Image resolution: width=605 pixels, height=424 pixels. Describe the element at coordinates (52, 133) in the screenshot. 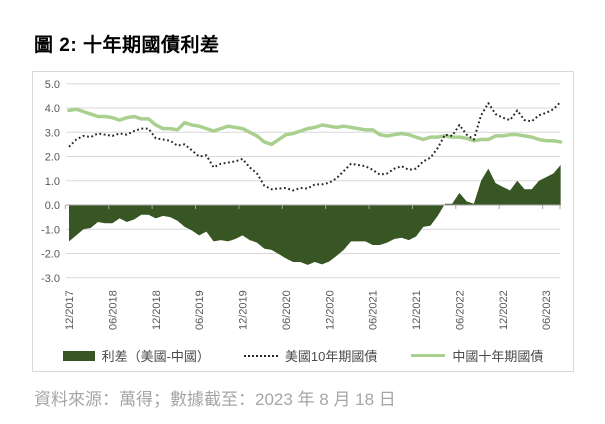

I see `y-axis-tick-label: 3.0` at that location.